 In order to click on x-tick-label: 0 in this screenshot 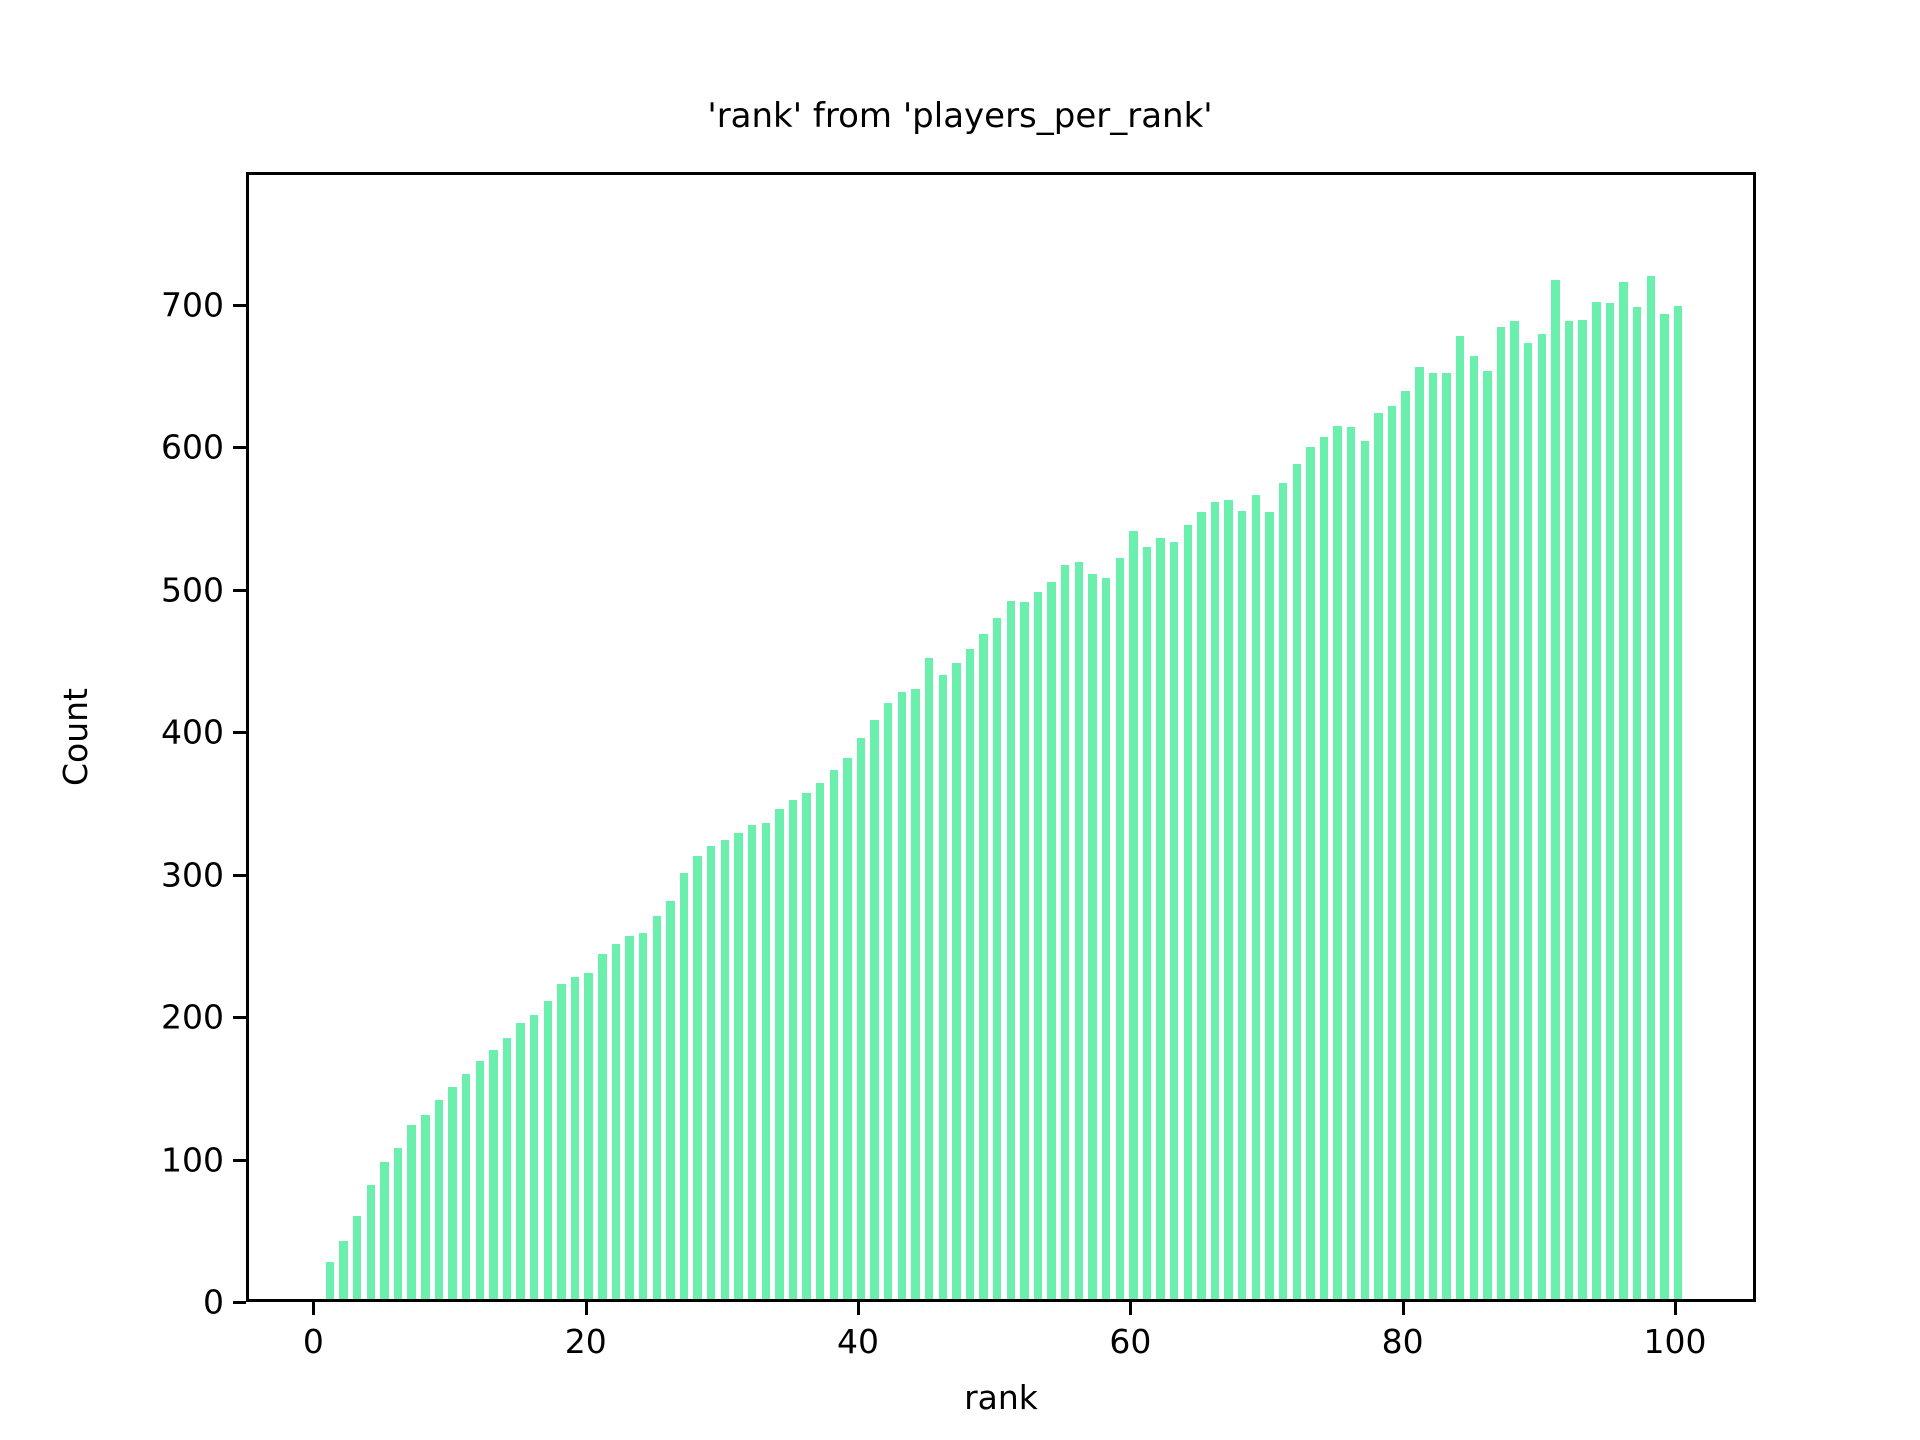, I will do `click(313, 1341)`.